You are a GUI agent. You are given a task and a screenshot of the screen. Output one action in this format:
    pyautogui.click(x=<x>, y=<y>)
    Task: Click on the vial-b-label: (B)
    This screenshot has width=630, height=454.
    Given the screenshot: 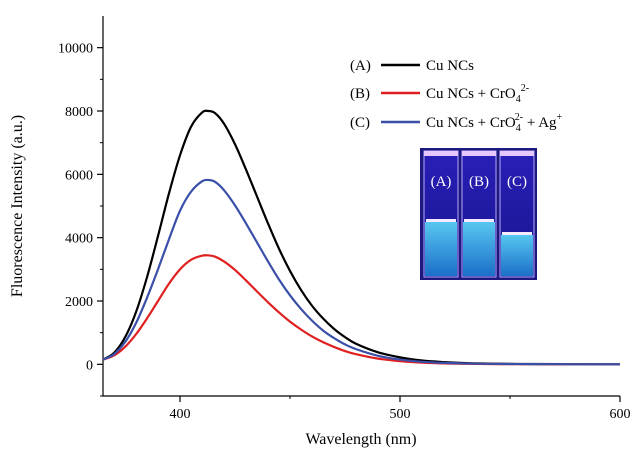 What is the action you would take?
    pyautogui.click(x=479, y=182)
    